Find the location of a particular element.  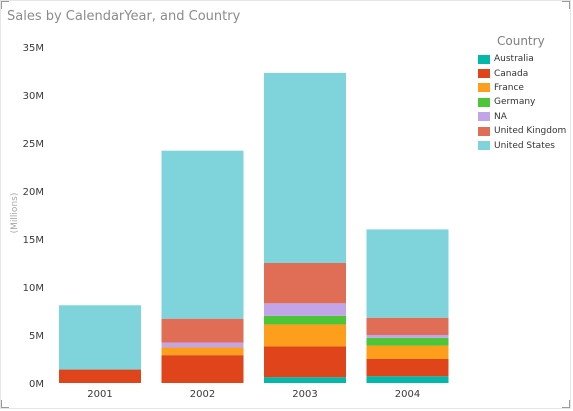

legend-label: Germany is located at coordinates (515, 102).